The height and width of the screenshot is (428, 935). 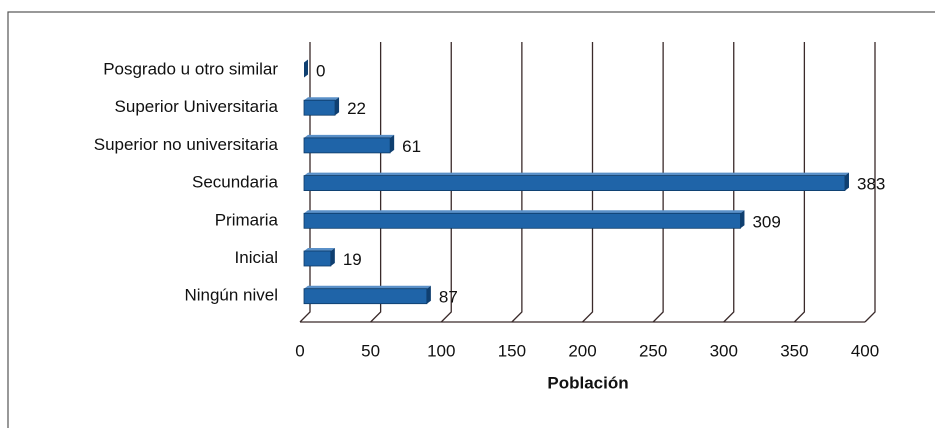 What do you see at coordinates (441, 350) in the screenshot?
I see `x-tick-label: 100` at bounding box center [441, 350].